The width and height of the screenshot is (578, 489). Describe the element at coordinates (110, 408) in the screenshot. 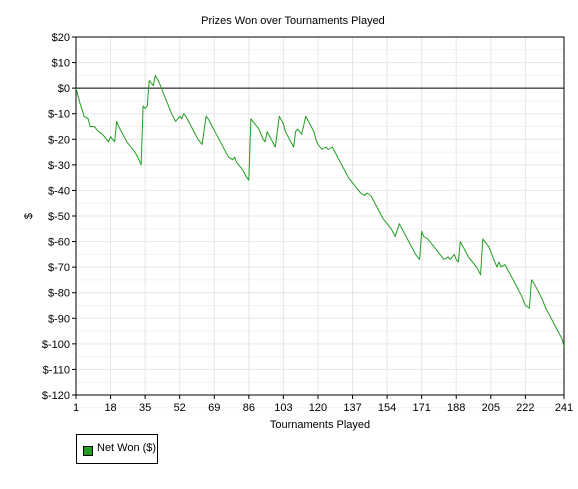

I see `x-tick-label: 18` at that location.